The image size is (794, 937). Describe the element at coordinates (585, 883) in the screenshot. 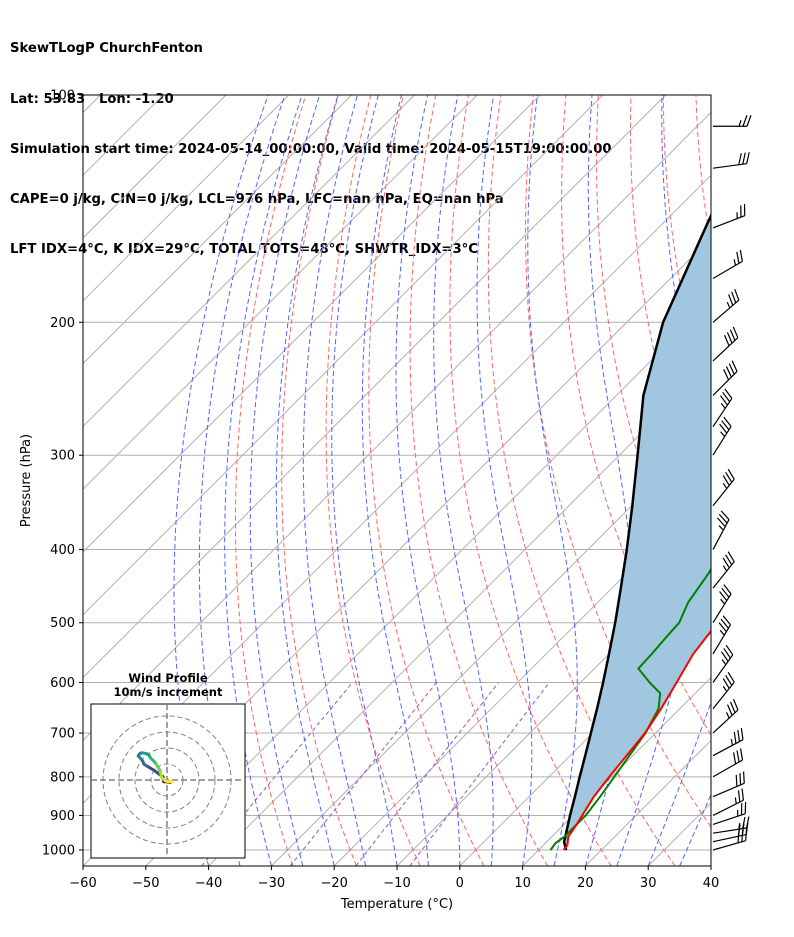

I see `x-tick-label: 20` at that location.